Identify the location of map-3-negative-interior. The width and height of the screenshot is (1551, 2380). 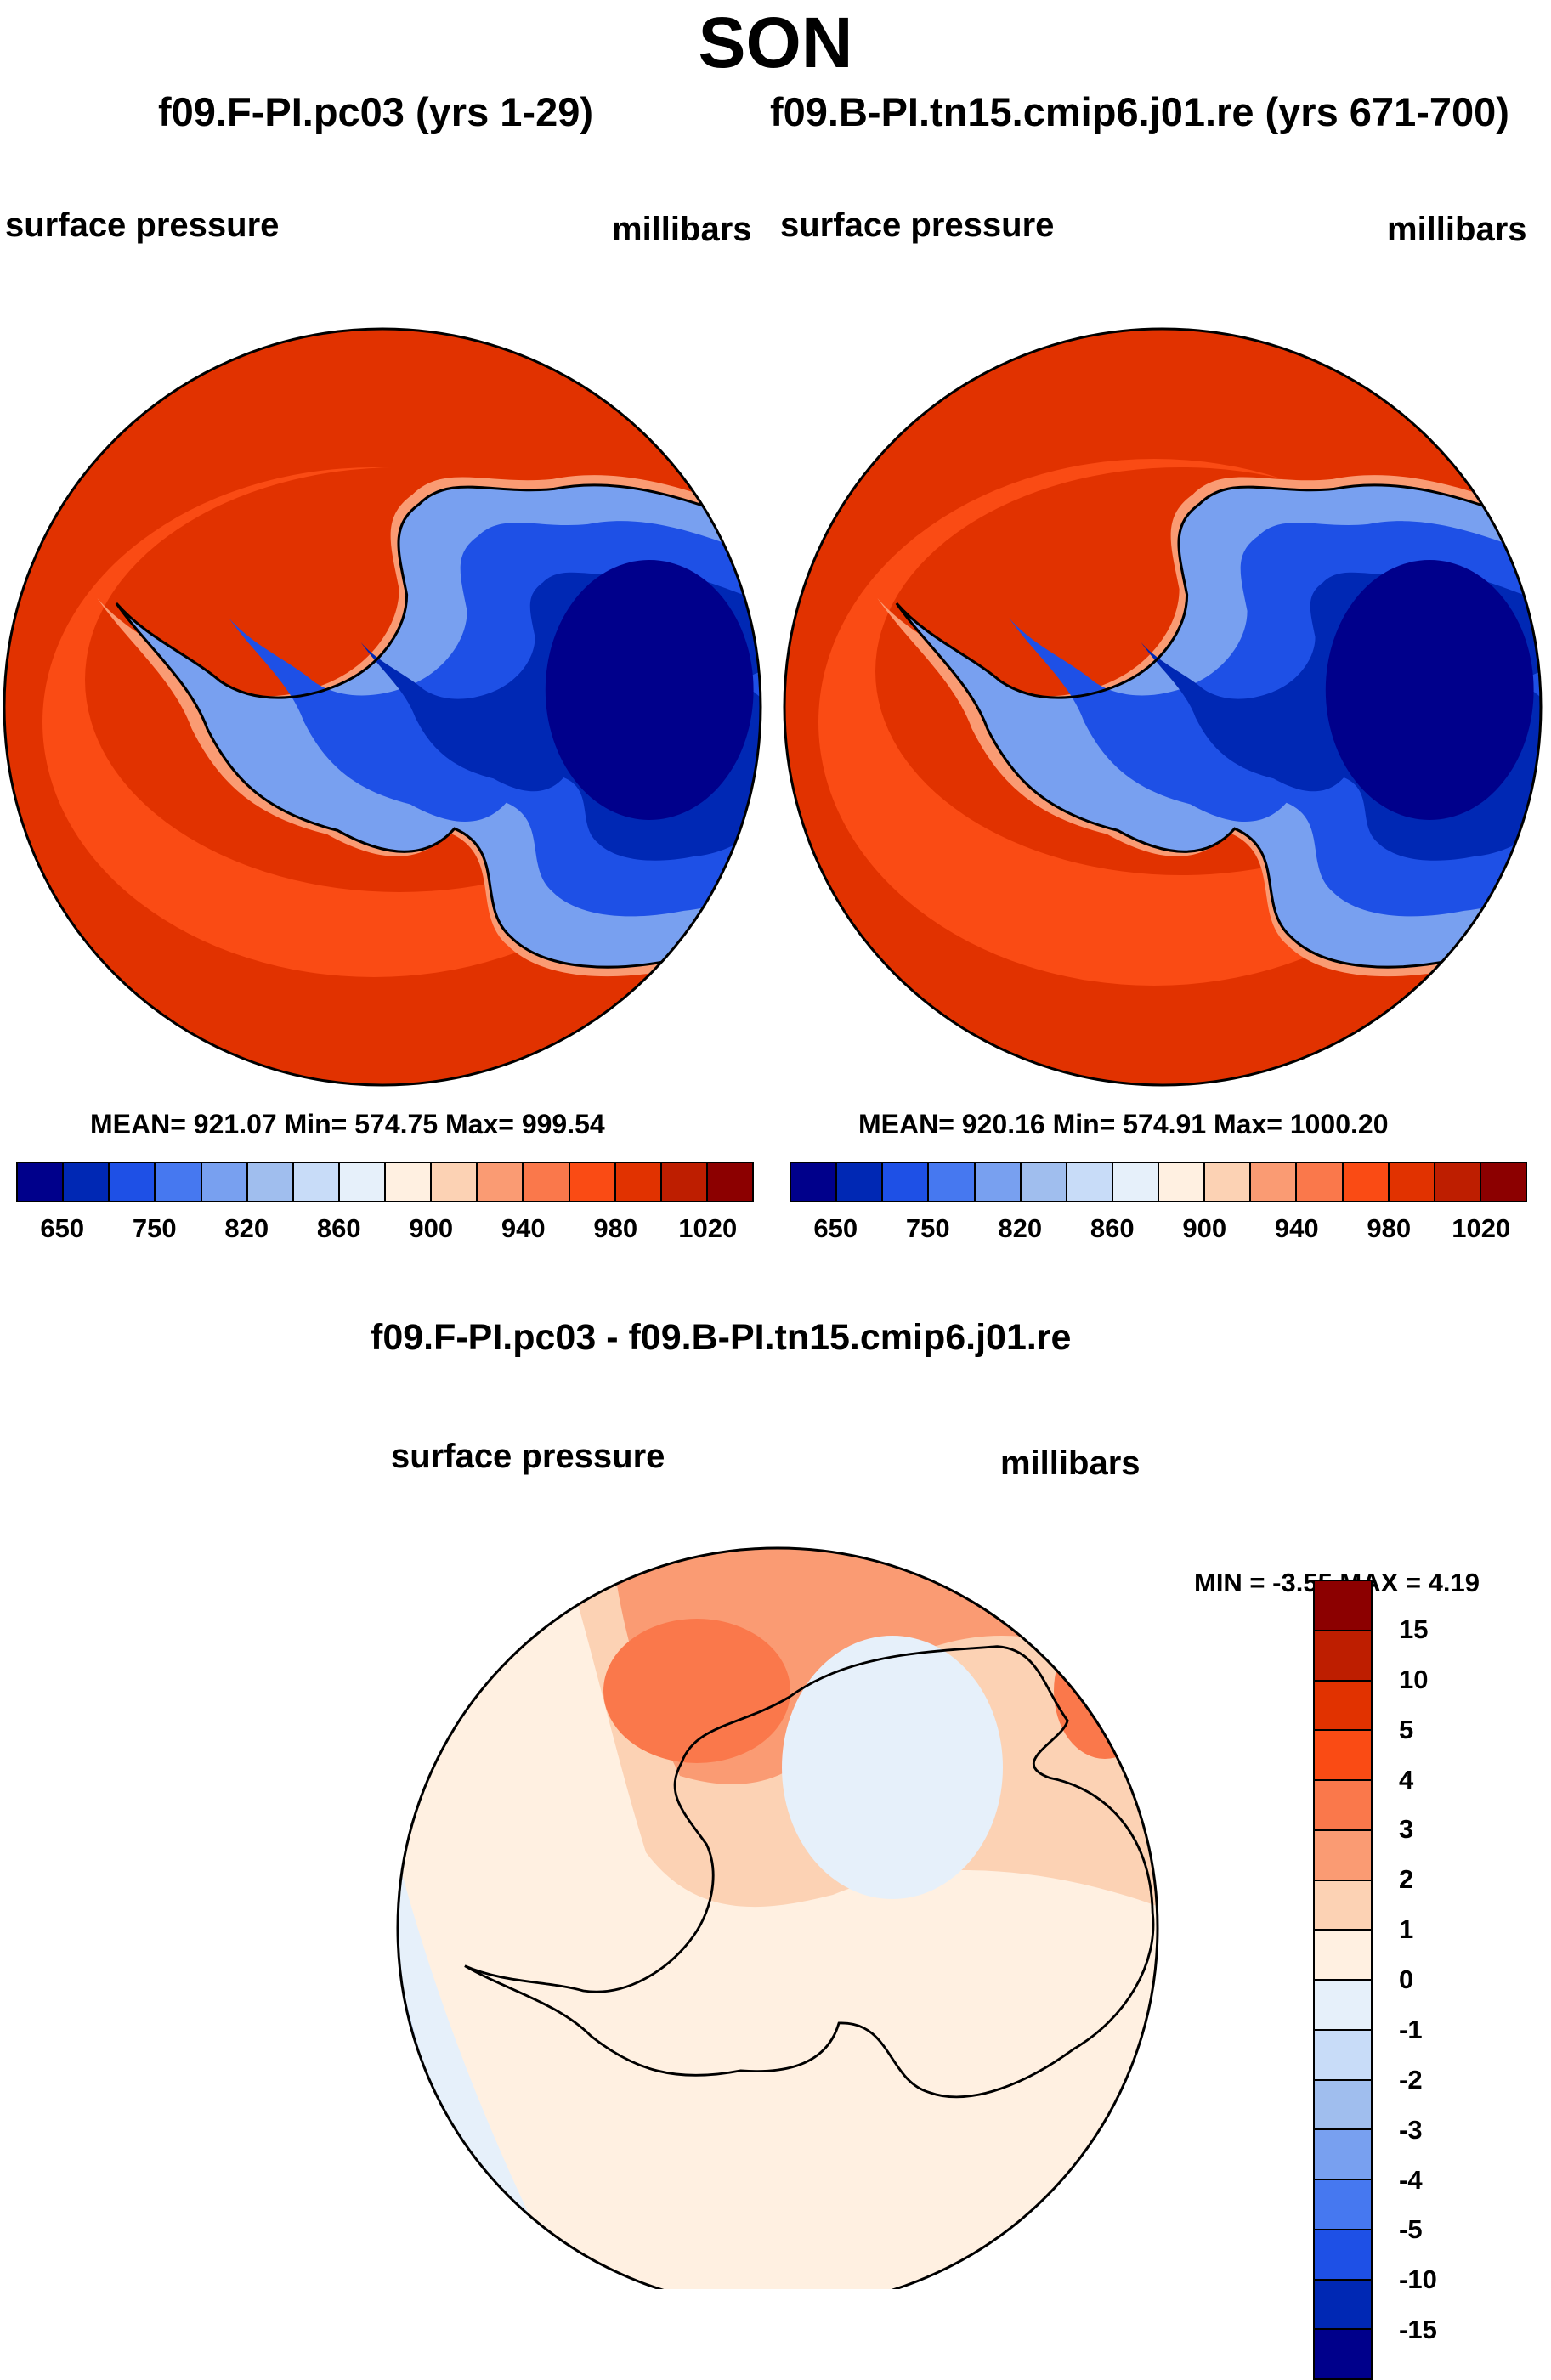
(892, 1767).